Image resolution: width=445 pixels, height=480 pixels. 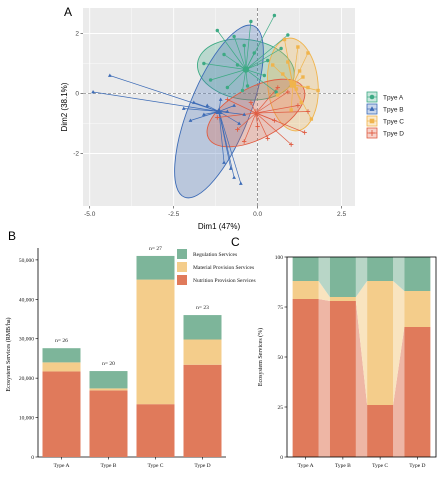 I want to click on panel-a-centroids, so click(x=256, y=92).